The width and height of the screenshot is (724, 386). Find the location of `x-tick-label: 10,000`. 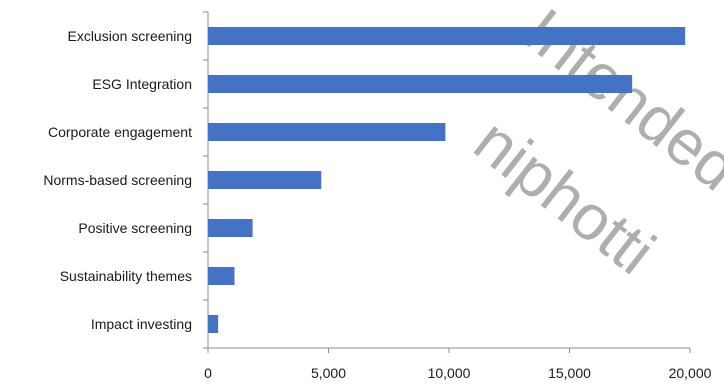

x-tick-label: 10,000 is located at coordinates (449, 373).